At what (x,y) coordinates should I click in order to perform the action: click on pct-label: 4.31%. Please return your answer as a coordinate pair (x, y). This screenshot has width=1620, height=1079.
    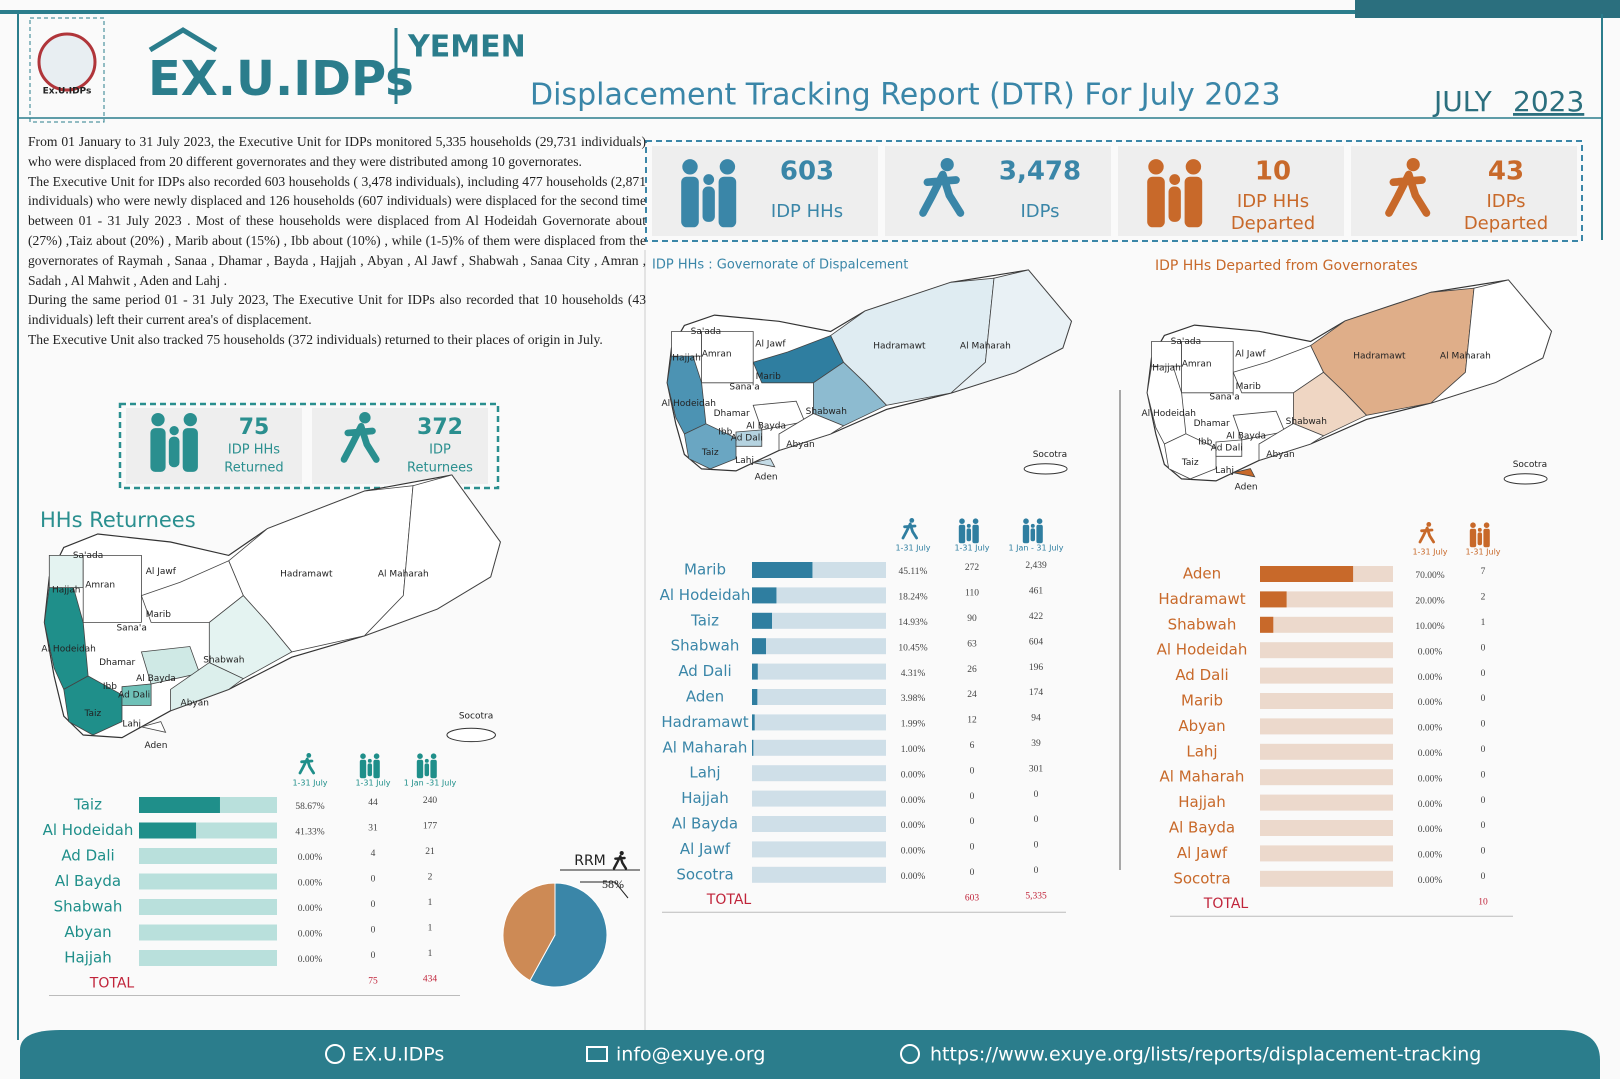
    Looking at the image, I should click on (913, 674).